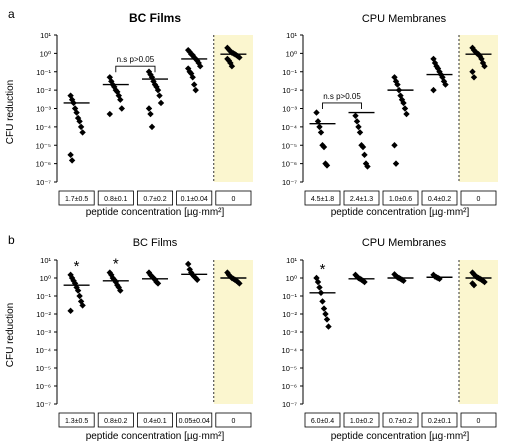 This screenshot has width=524, height=445. What do you see at coordinates (155, 18) in the screenshot?
I see `chart-title-a-bc: BC Films` at bounding box center [155, 18].